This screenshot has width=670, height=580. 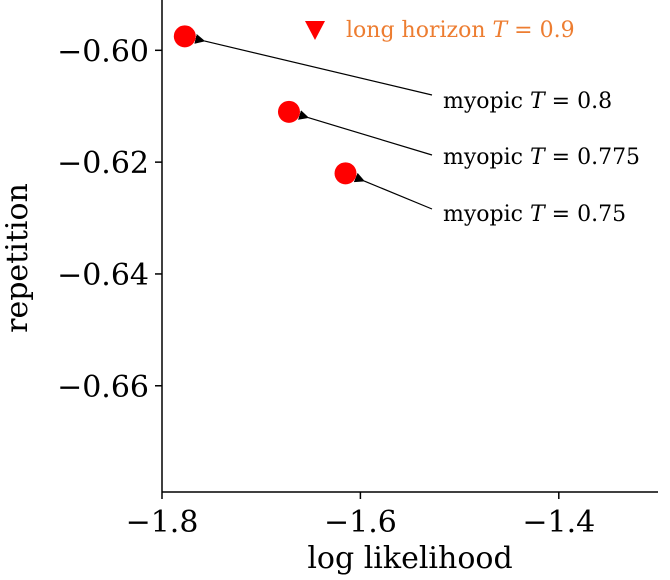 What do you see at coordinates (103, 387) in the screenshot?
I see `y-tick-label: −0.66` at bounding box center [103, 387].